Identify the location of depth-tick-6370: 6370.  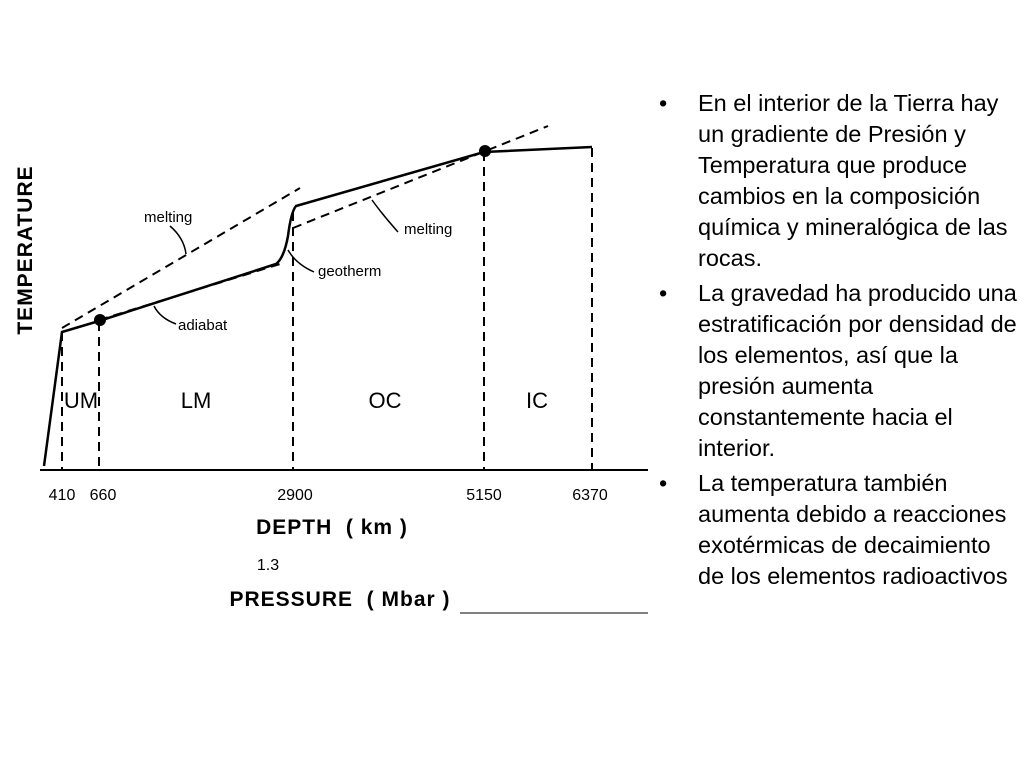
(590, 495).